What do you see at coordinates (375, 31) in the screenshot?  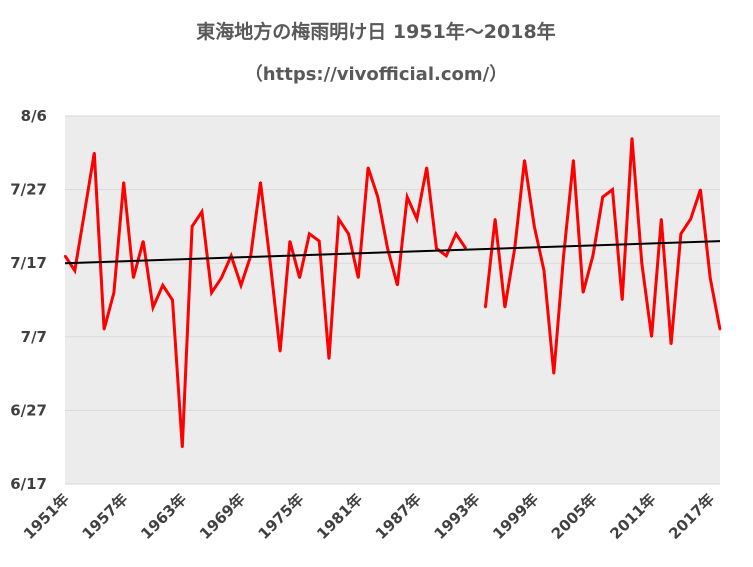 I see `chart-title: 東海地方の梅雨明け日 1951年～2018年` at bounding box center [375, 31].